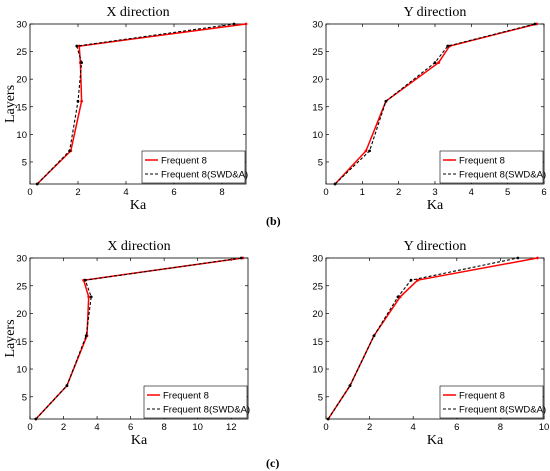 This screenshot has height=471, width=550. Describe the element at coordinates (273, 221) in the screenshot. I see `panel-label-b: (b)` at that location.